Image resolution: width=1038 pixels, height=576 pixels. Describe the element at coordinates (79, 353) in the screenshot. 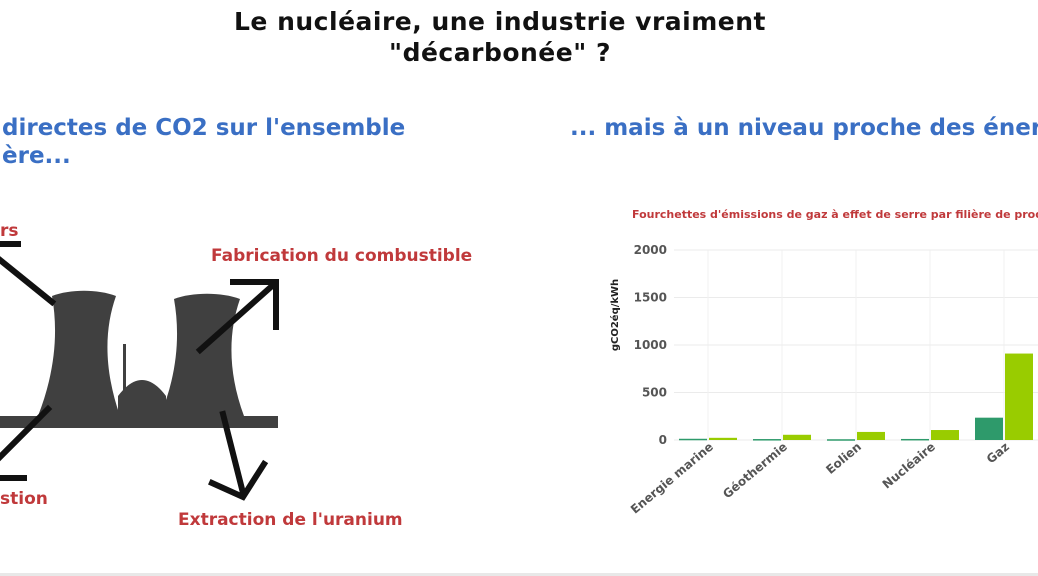

I see `cooling-tower-left` at that location.